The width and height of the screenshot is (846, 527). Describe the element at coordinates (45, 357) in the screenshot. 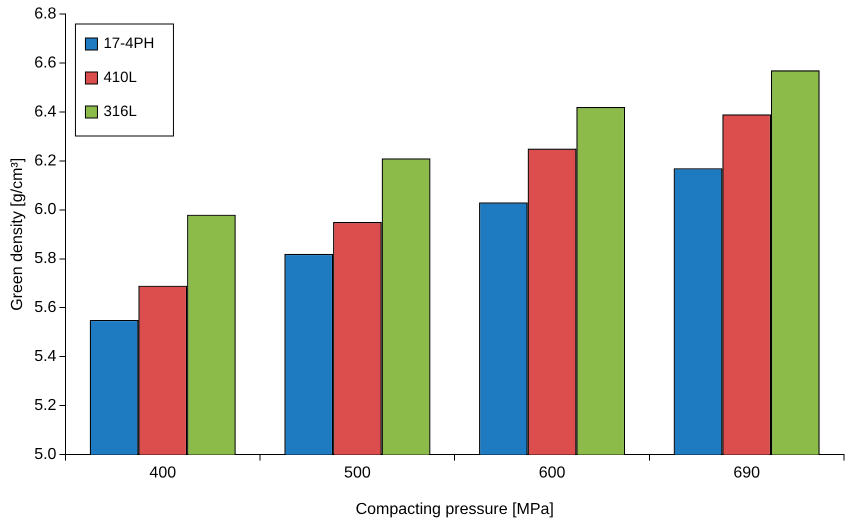

I see `y-tick-label: 5.4` at that location.